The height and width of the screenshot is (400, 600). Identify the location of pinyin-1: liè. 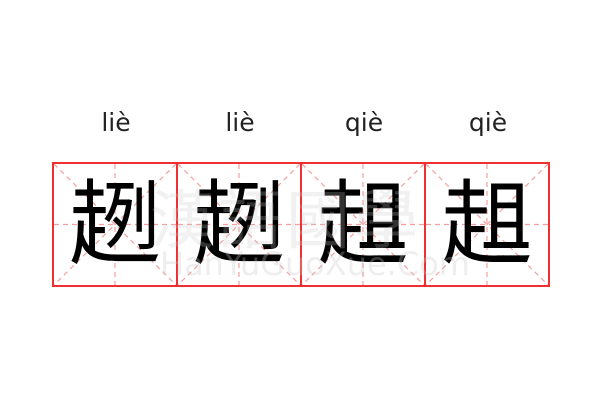
(116, 122).